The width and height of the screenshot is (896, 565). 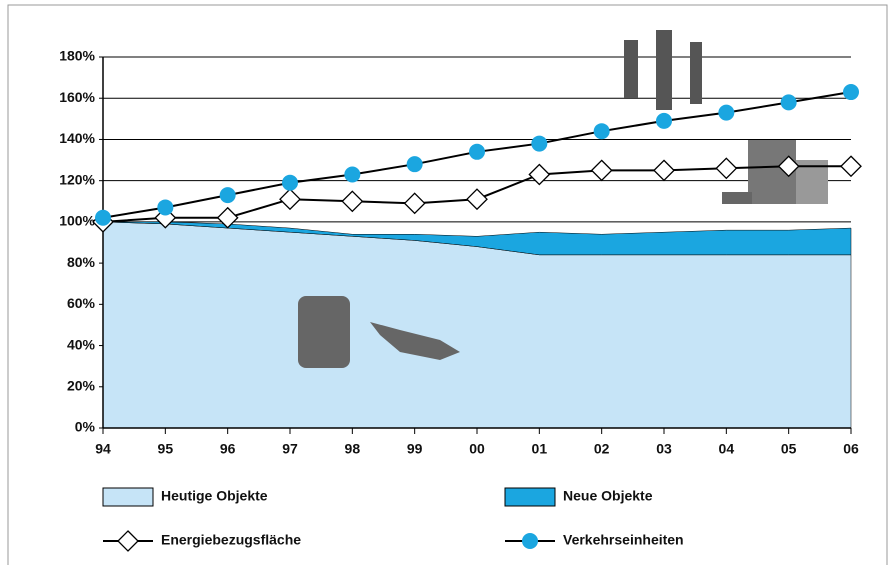 What do you see at coordinates (231, 540) in the screenshot?
I see `legend-label: Energiebezugsfläche` at bounding box center [231, 540].